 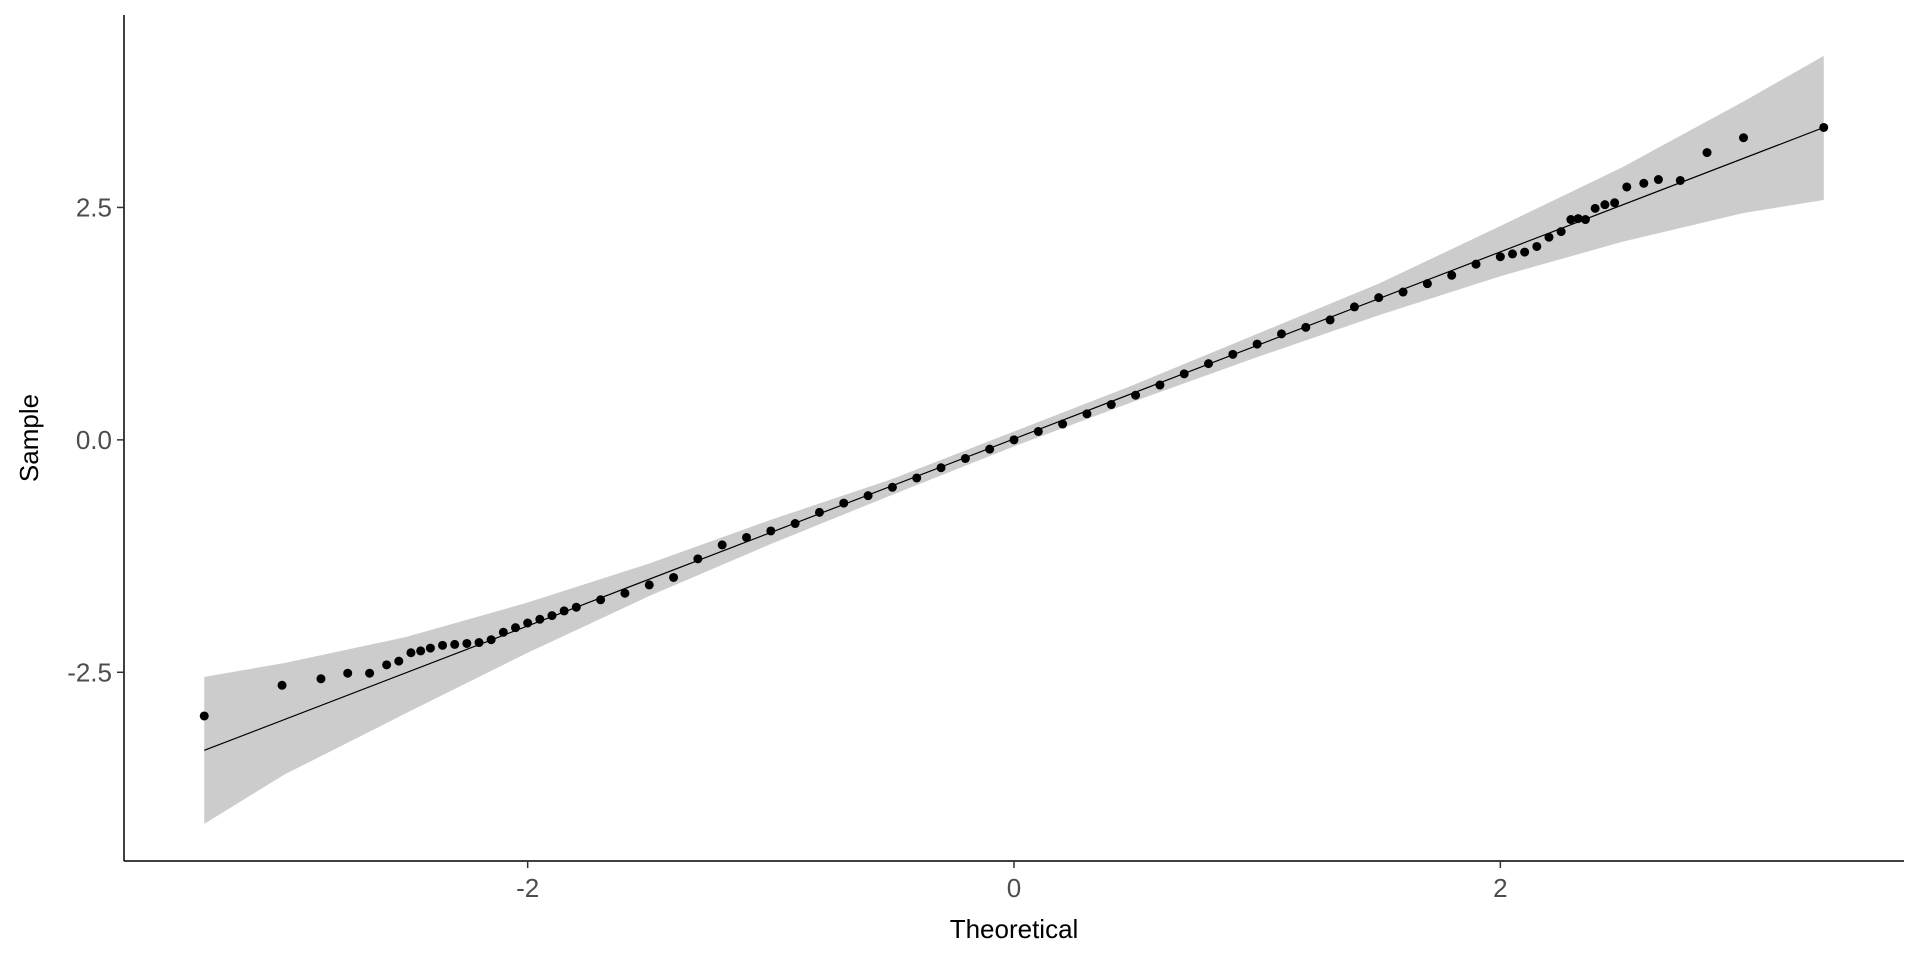 What do you see at coordinates (1014, 929) in the screenshot?
I see `x-axis-title: Theoretical` at bounding box center [1014, 929].